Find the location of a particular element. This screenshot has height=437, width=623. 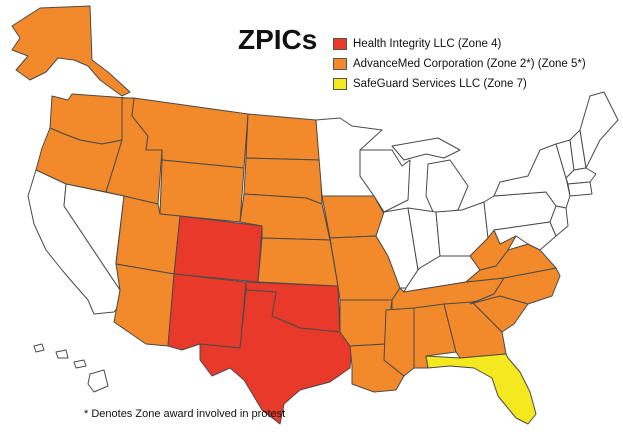

legend-label: Health Integrity LLC (Zone 4) is located at coordinates (427, 44).